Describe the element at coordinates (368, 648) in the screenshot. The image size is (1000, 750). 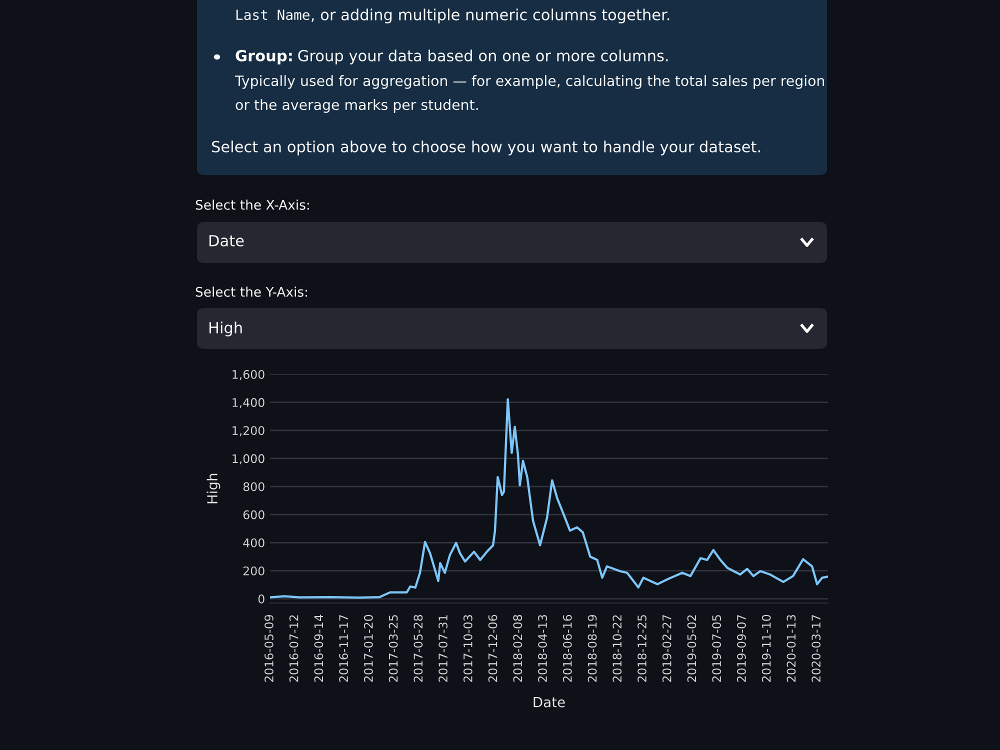
I see `x-tick-label: 2017-01-20` at that location.